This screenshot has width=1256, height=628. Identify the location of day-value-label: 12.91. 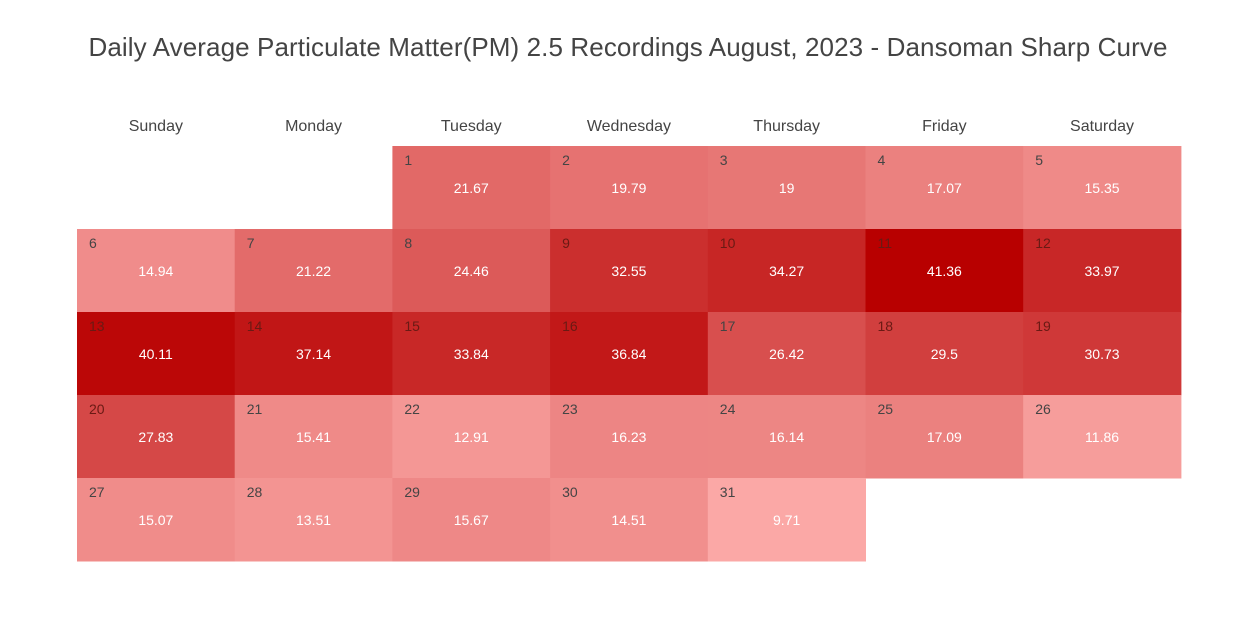
(471, 437).